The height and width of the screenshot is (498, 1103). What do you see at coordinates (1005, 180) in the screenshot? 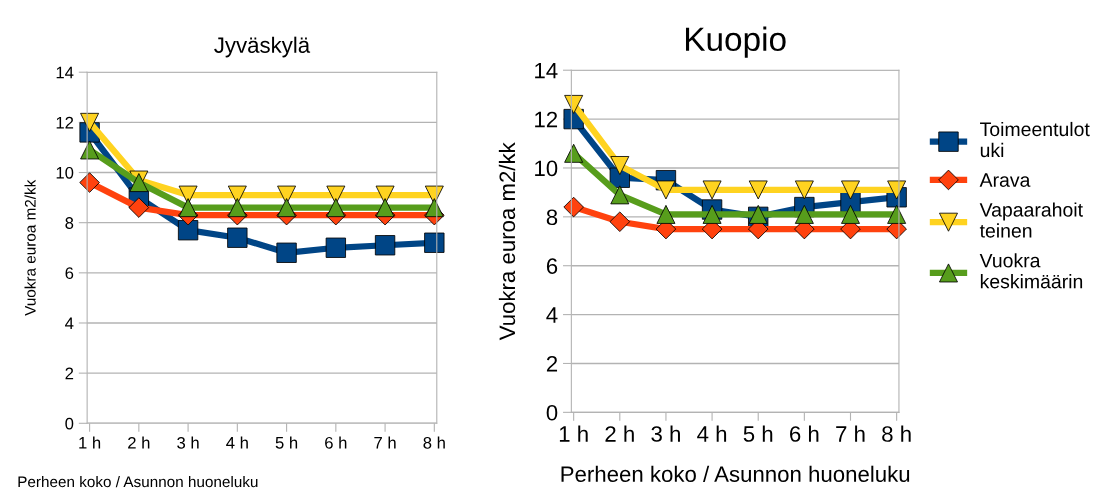
I see `legend-label: Arava` at bounding box center [1005, 180].